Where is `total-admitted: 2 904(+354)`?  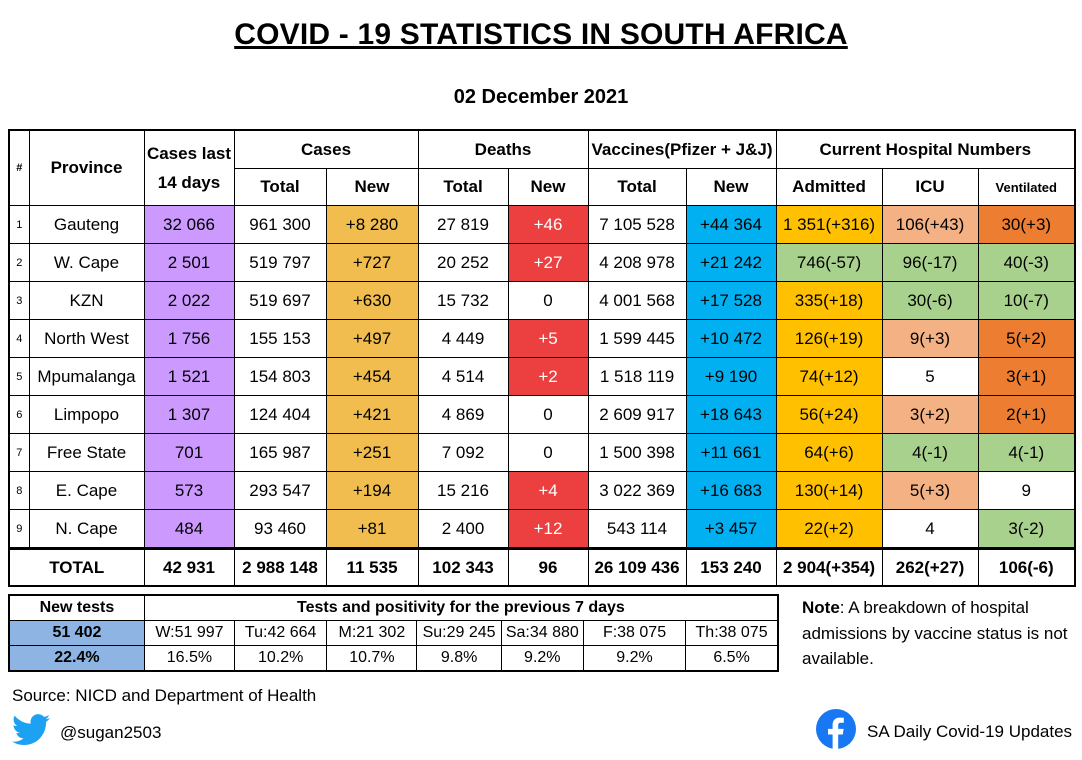
total-admitted: 2 904(+354) is located at coordinates (829, 567).